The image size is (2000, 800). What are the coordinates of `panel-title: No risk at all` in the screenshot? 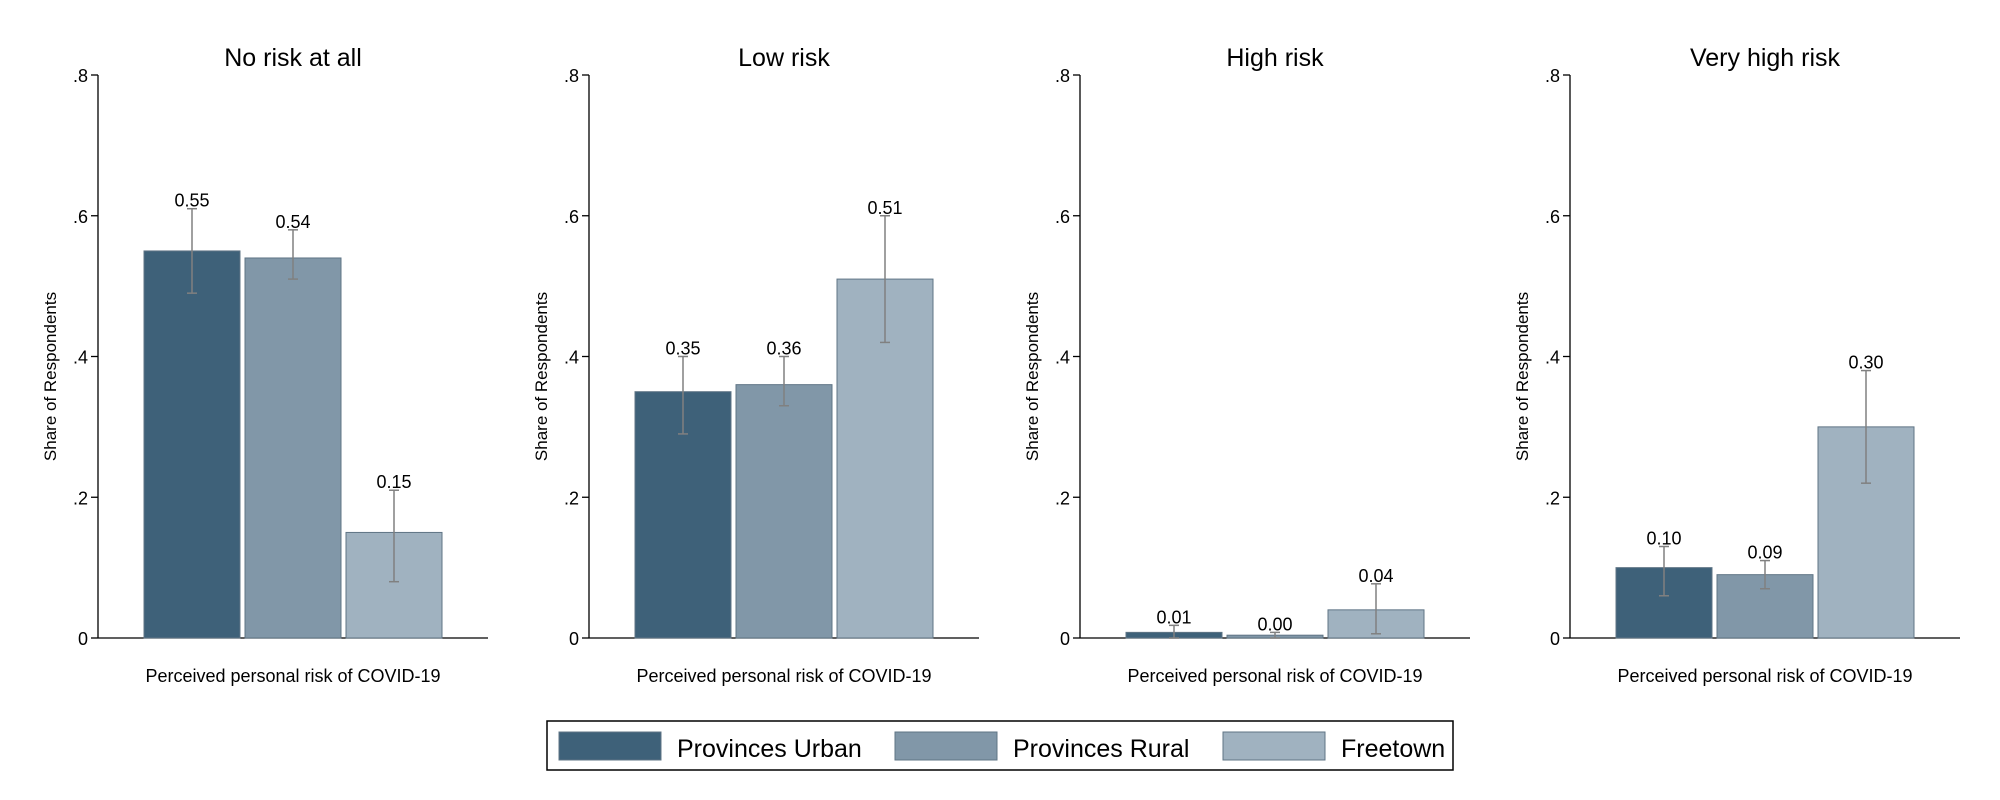 It's located at (293, 58).